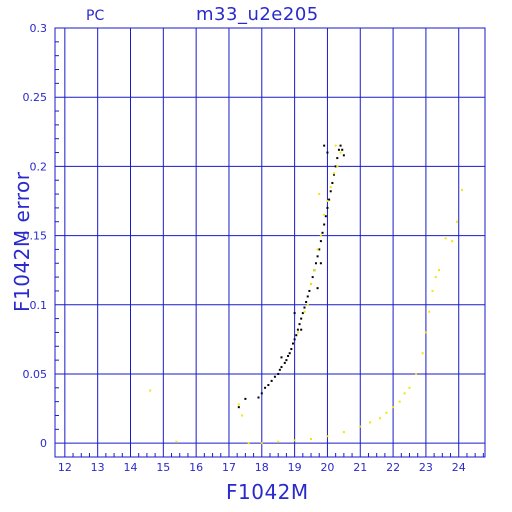 The image size is (512, 512). I want to click on x-tick-label: 19, so click(295, 467).